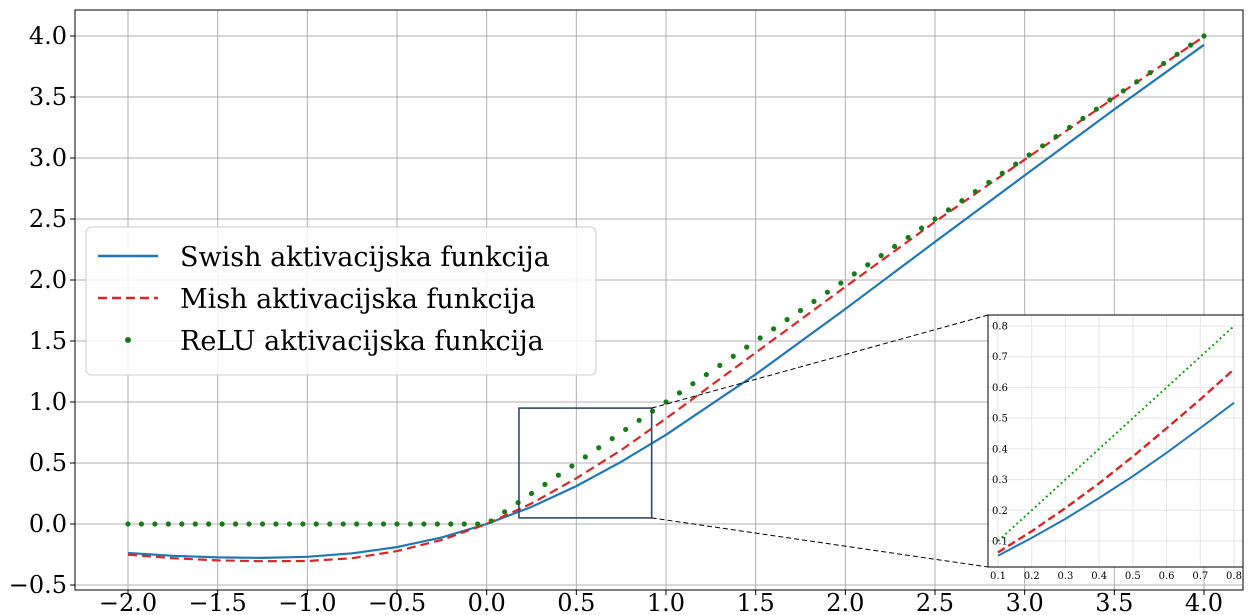 This screenshot has height=615, width=1248. I want to click on y-axis-ticks: −0.5 0.0 0.5 1.0 1.5 2.0 2.5 3.0 3.5 4.0, so click(42, 310).